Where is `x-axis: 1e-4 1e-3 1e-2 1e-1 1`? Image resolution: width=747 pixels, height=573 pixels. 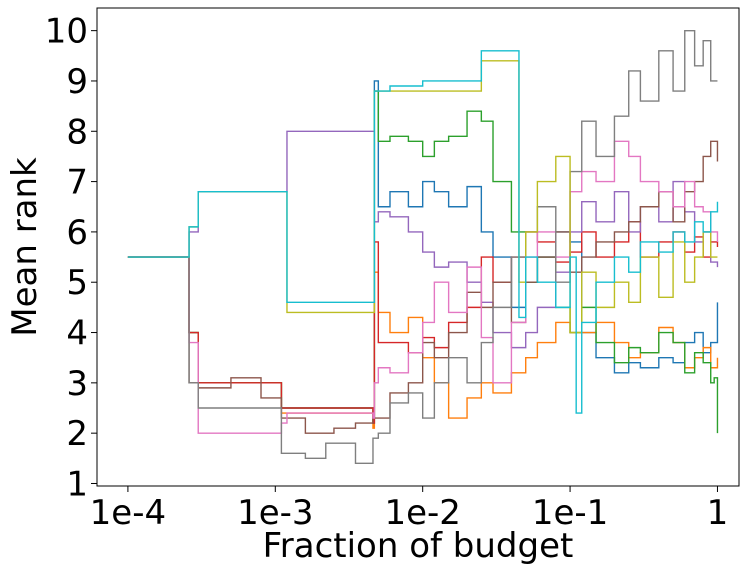
x-axis: 1e-4 1e-3 1e-2 1e-1 1 is located at coordinates (409, 509).